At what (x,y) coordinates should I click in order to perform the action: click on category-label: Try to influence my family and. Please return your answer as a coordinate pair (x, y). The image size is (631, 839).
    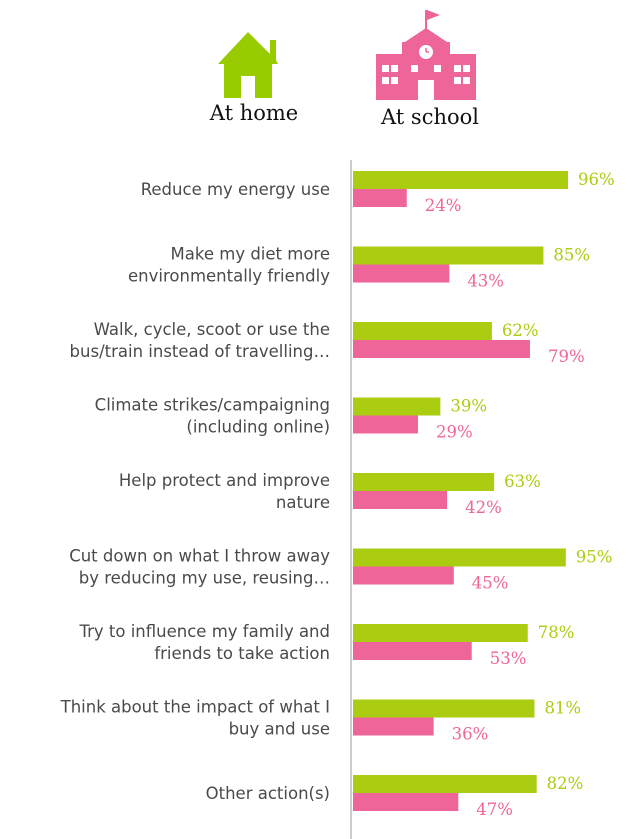
    Looking at the image, I should click on (204, 631).